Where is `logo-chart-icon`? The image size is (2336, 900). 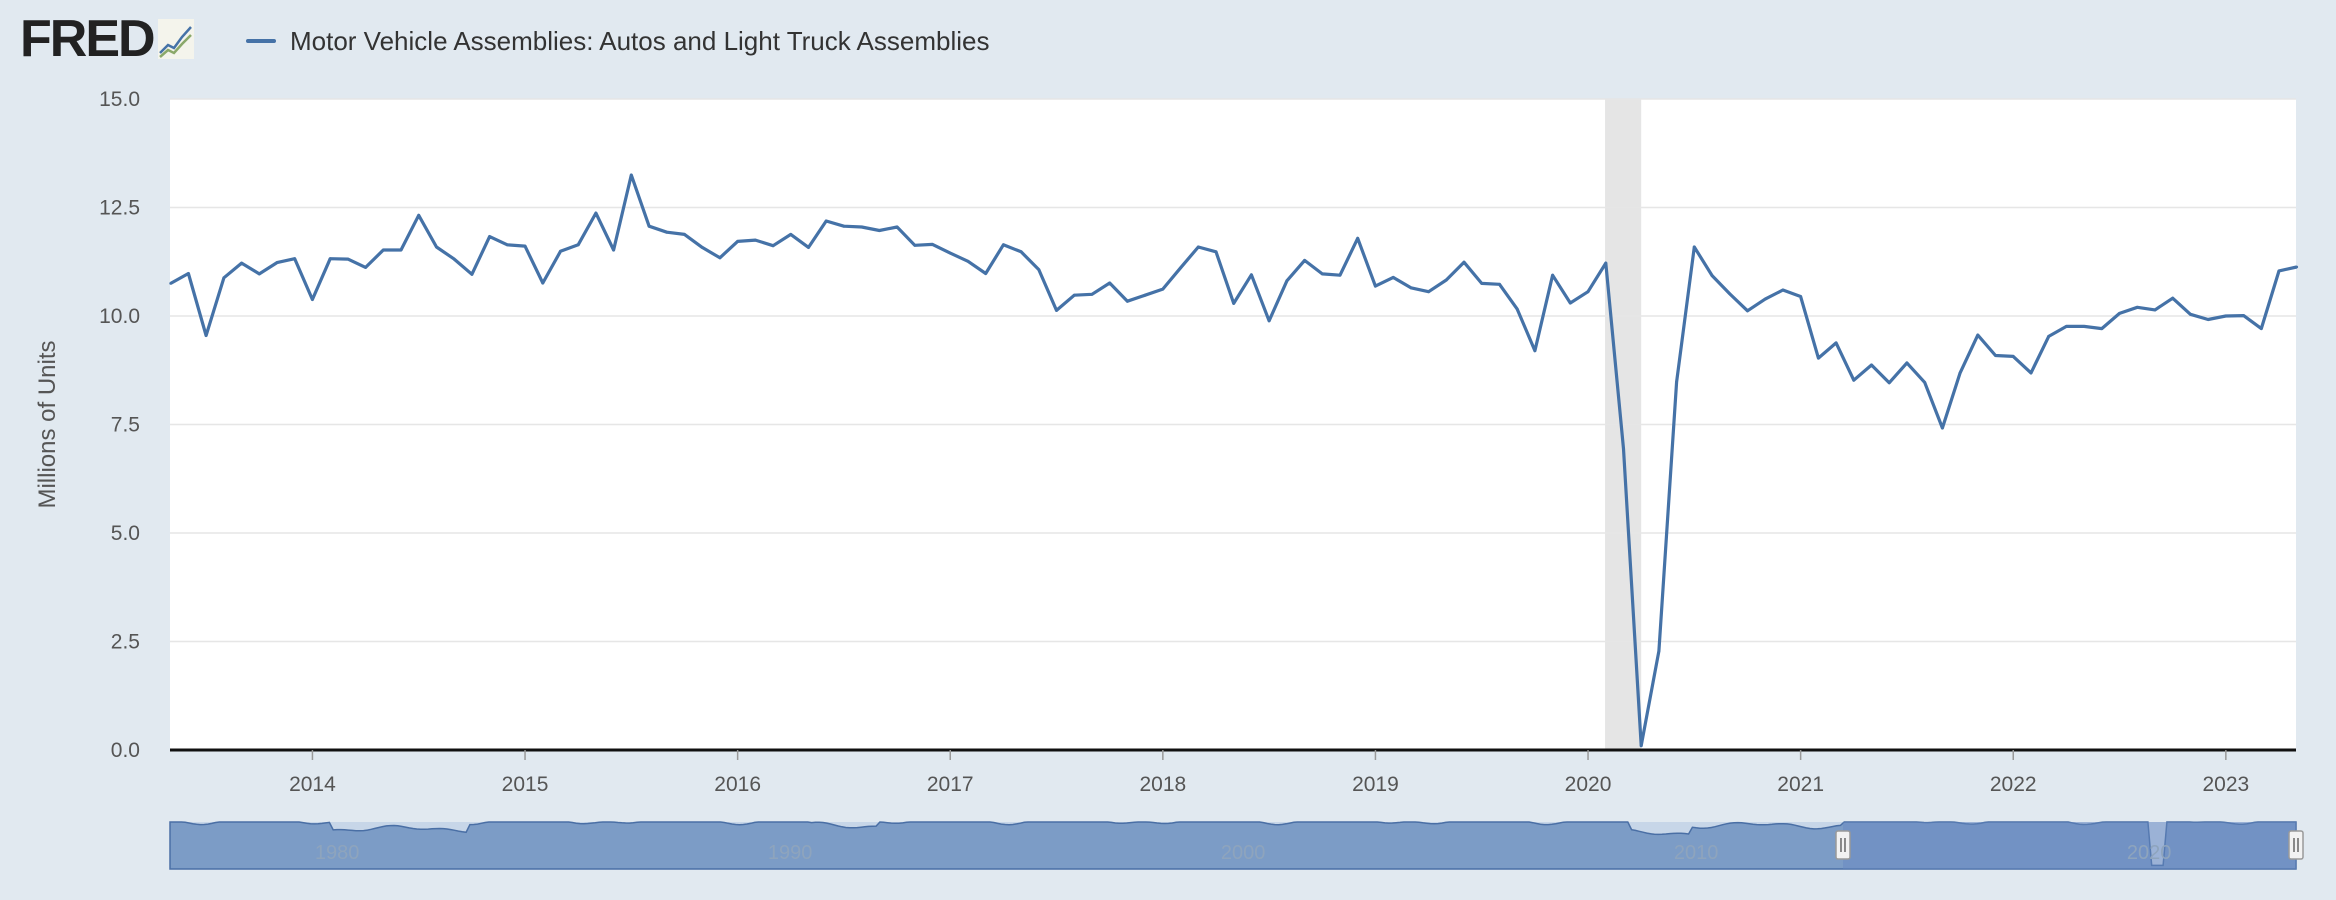 logo-chart-icon is located at coordinates (175, 39).